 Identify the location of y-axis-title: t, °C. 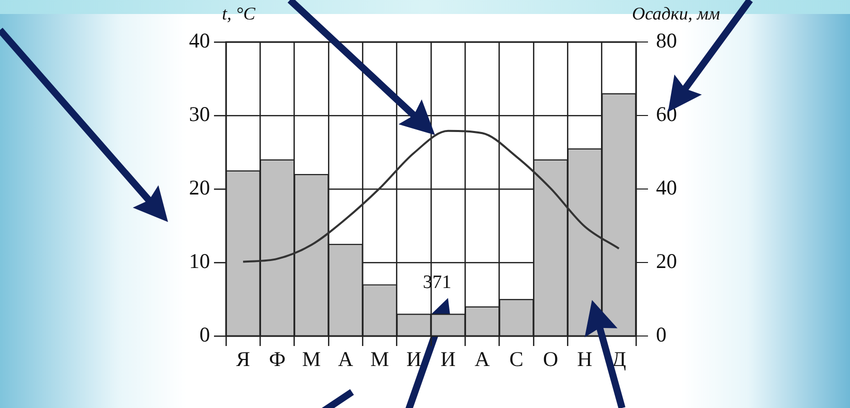
(239, 14).